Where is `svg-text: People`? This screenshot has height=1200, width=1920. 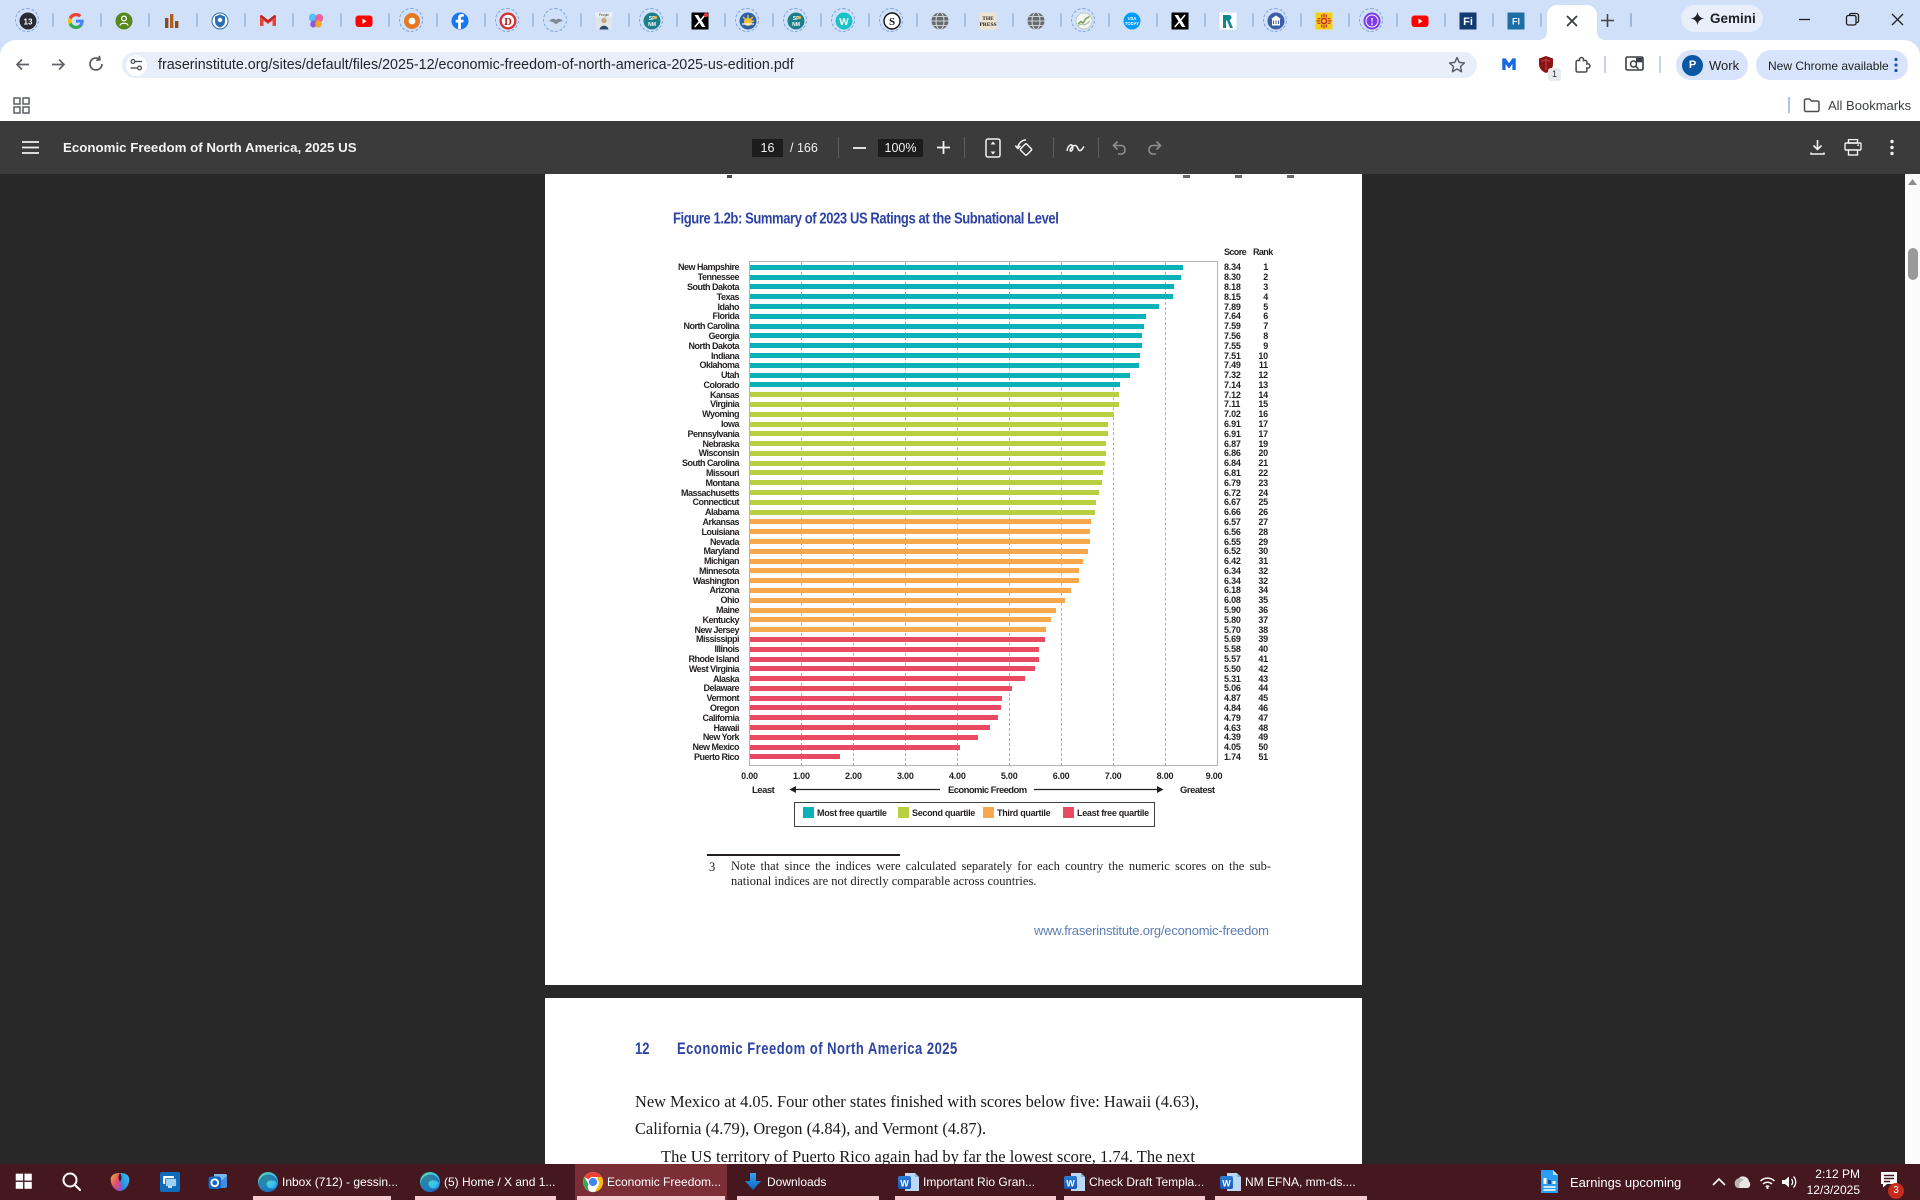
svg-text: People is located at coordinates (604, 15).